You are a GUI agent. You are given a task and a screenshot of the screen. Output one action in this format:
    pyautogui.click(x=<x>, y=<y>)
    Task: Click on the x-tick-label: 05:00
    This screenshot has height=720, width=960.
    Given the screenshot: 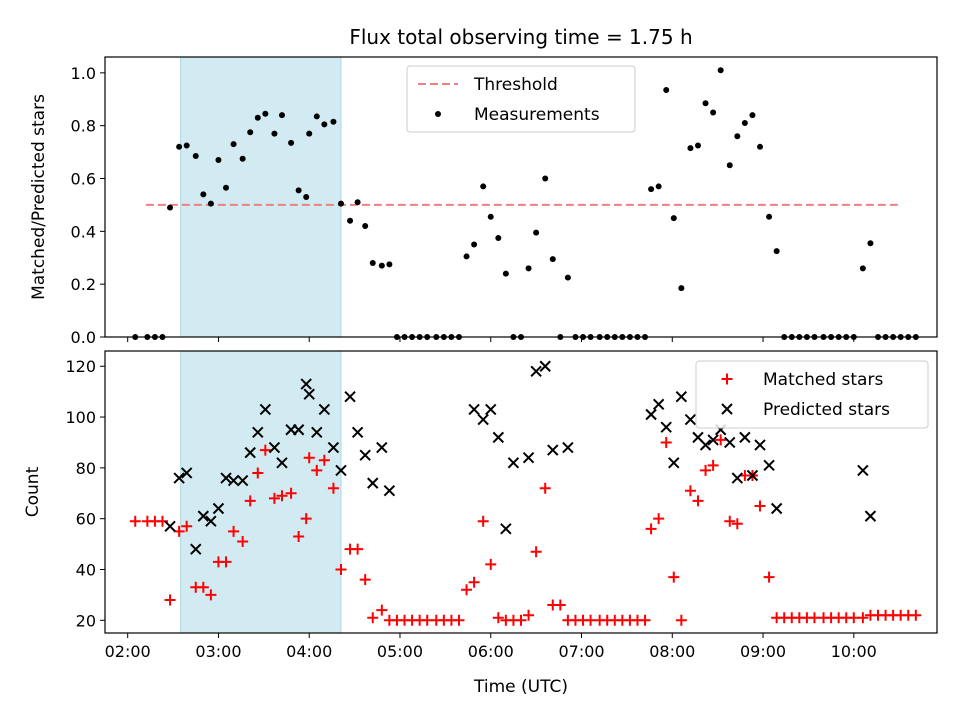 What is the action you would take?
    pyautogui.click(x=400, y=651)
    